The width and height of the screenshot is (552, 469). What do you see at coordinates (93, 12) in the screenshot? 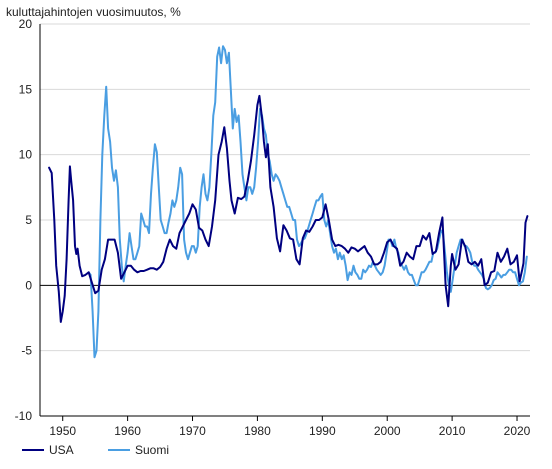
I see `y-axis-label: kuluttajahintojen vuosimuutos, %` at bounding box center [93, 12].